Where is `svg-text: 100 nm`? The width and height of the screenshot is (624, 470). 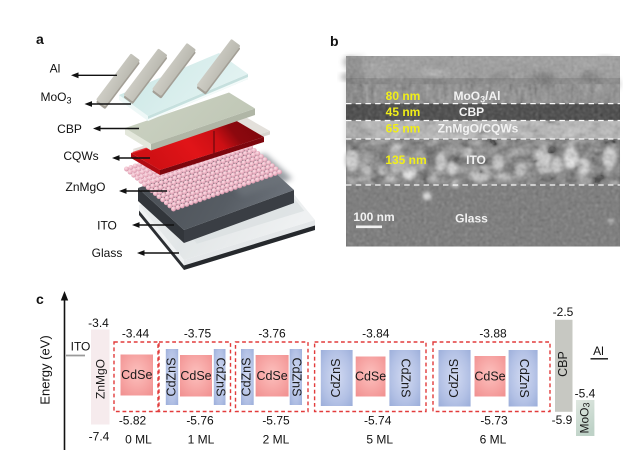
svg-text: 100 nm is located at coordinates (373, 217).